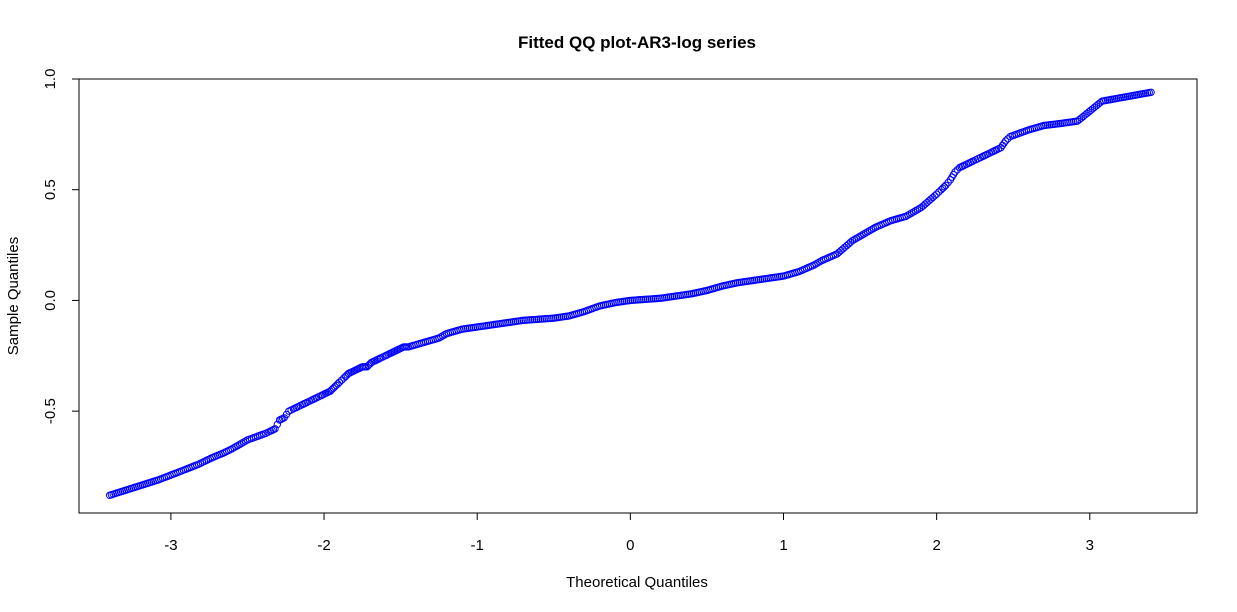 This screenshot has width=1237, height=612. What do you see at coordinates (50, 189) in the screenshot?
I see `y-tick-label: 0.5` at bounding box center [50, 189].